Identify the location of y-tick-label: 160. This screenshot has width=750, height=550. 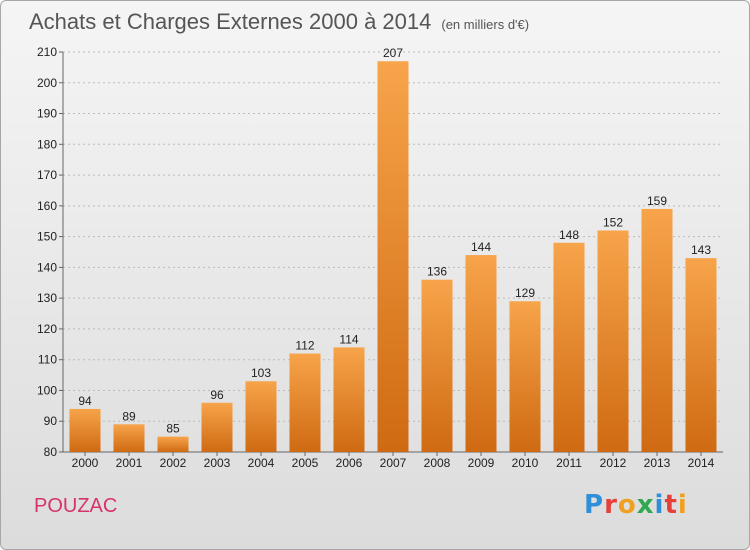
(47, 206).